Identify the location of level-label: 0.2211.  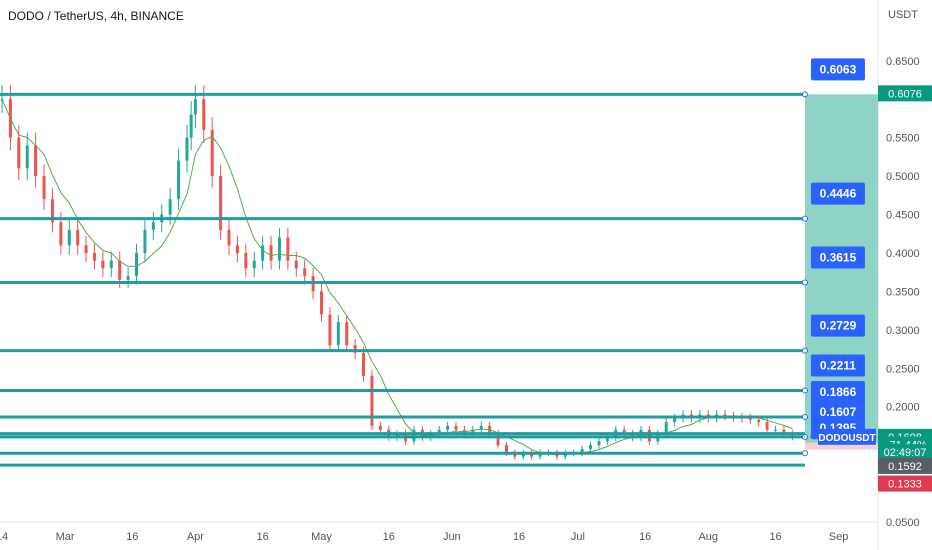
(838, 365).